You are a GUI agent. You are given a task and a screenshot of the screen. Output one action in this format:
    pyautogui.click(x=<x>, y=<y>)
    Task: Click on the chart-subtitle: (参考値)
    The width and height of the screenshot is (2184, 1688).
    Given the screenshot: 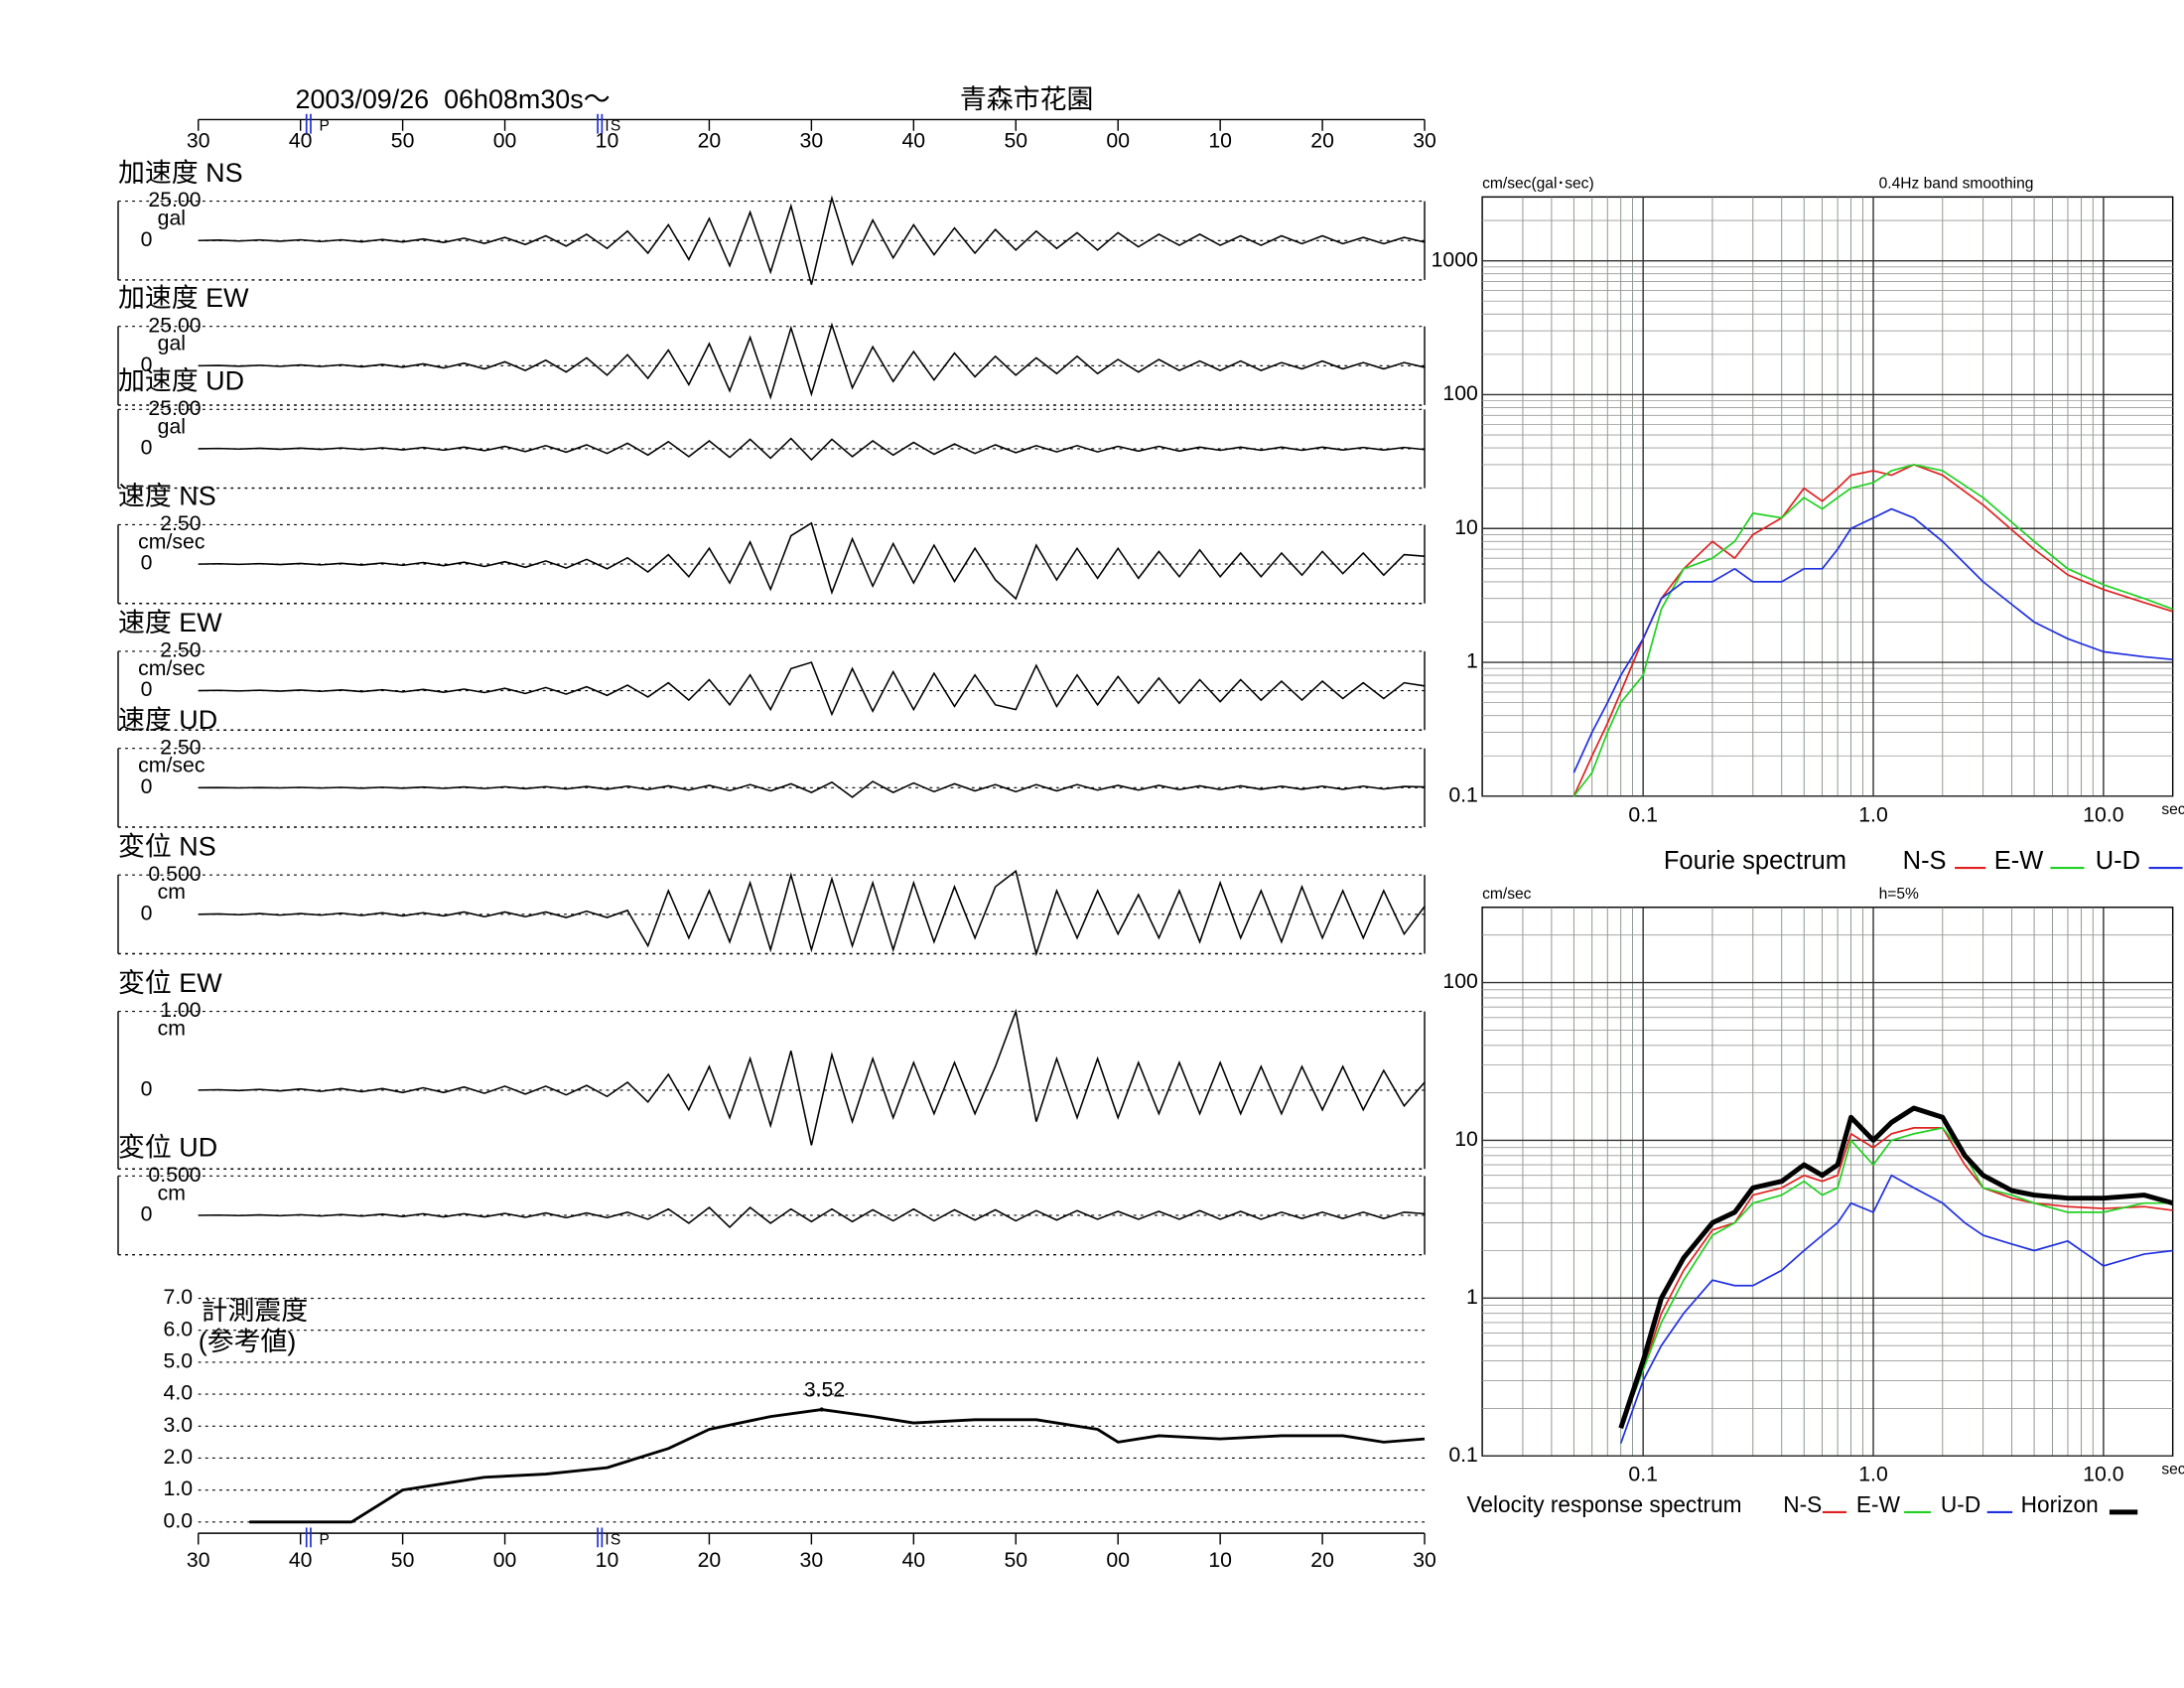 What is the action you would take?
    pyautogui.click(x=248, y=1341)
    